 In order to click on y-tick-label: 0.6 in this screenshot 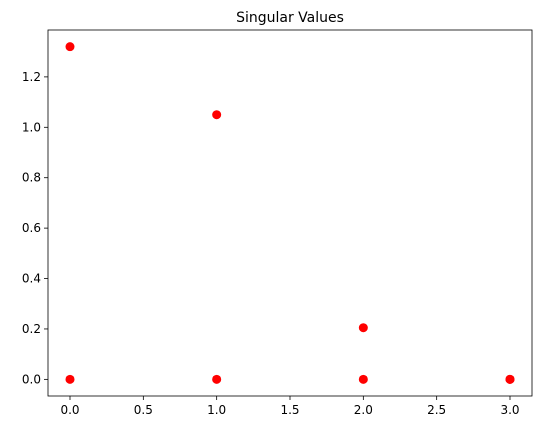, I will do `click(31, 228)`.